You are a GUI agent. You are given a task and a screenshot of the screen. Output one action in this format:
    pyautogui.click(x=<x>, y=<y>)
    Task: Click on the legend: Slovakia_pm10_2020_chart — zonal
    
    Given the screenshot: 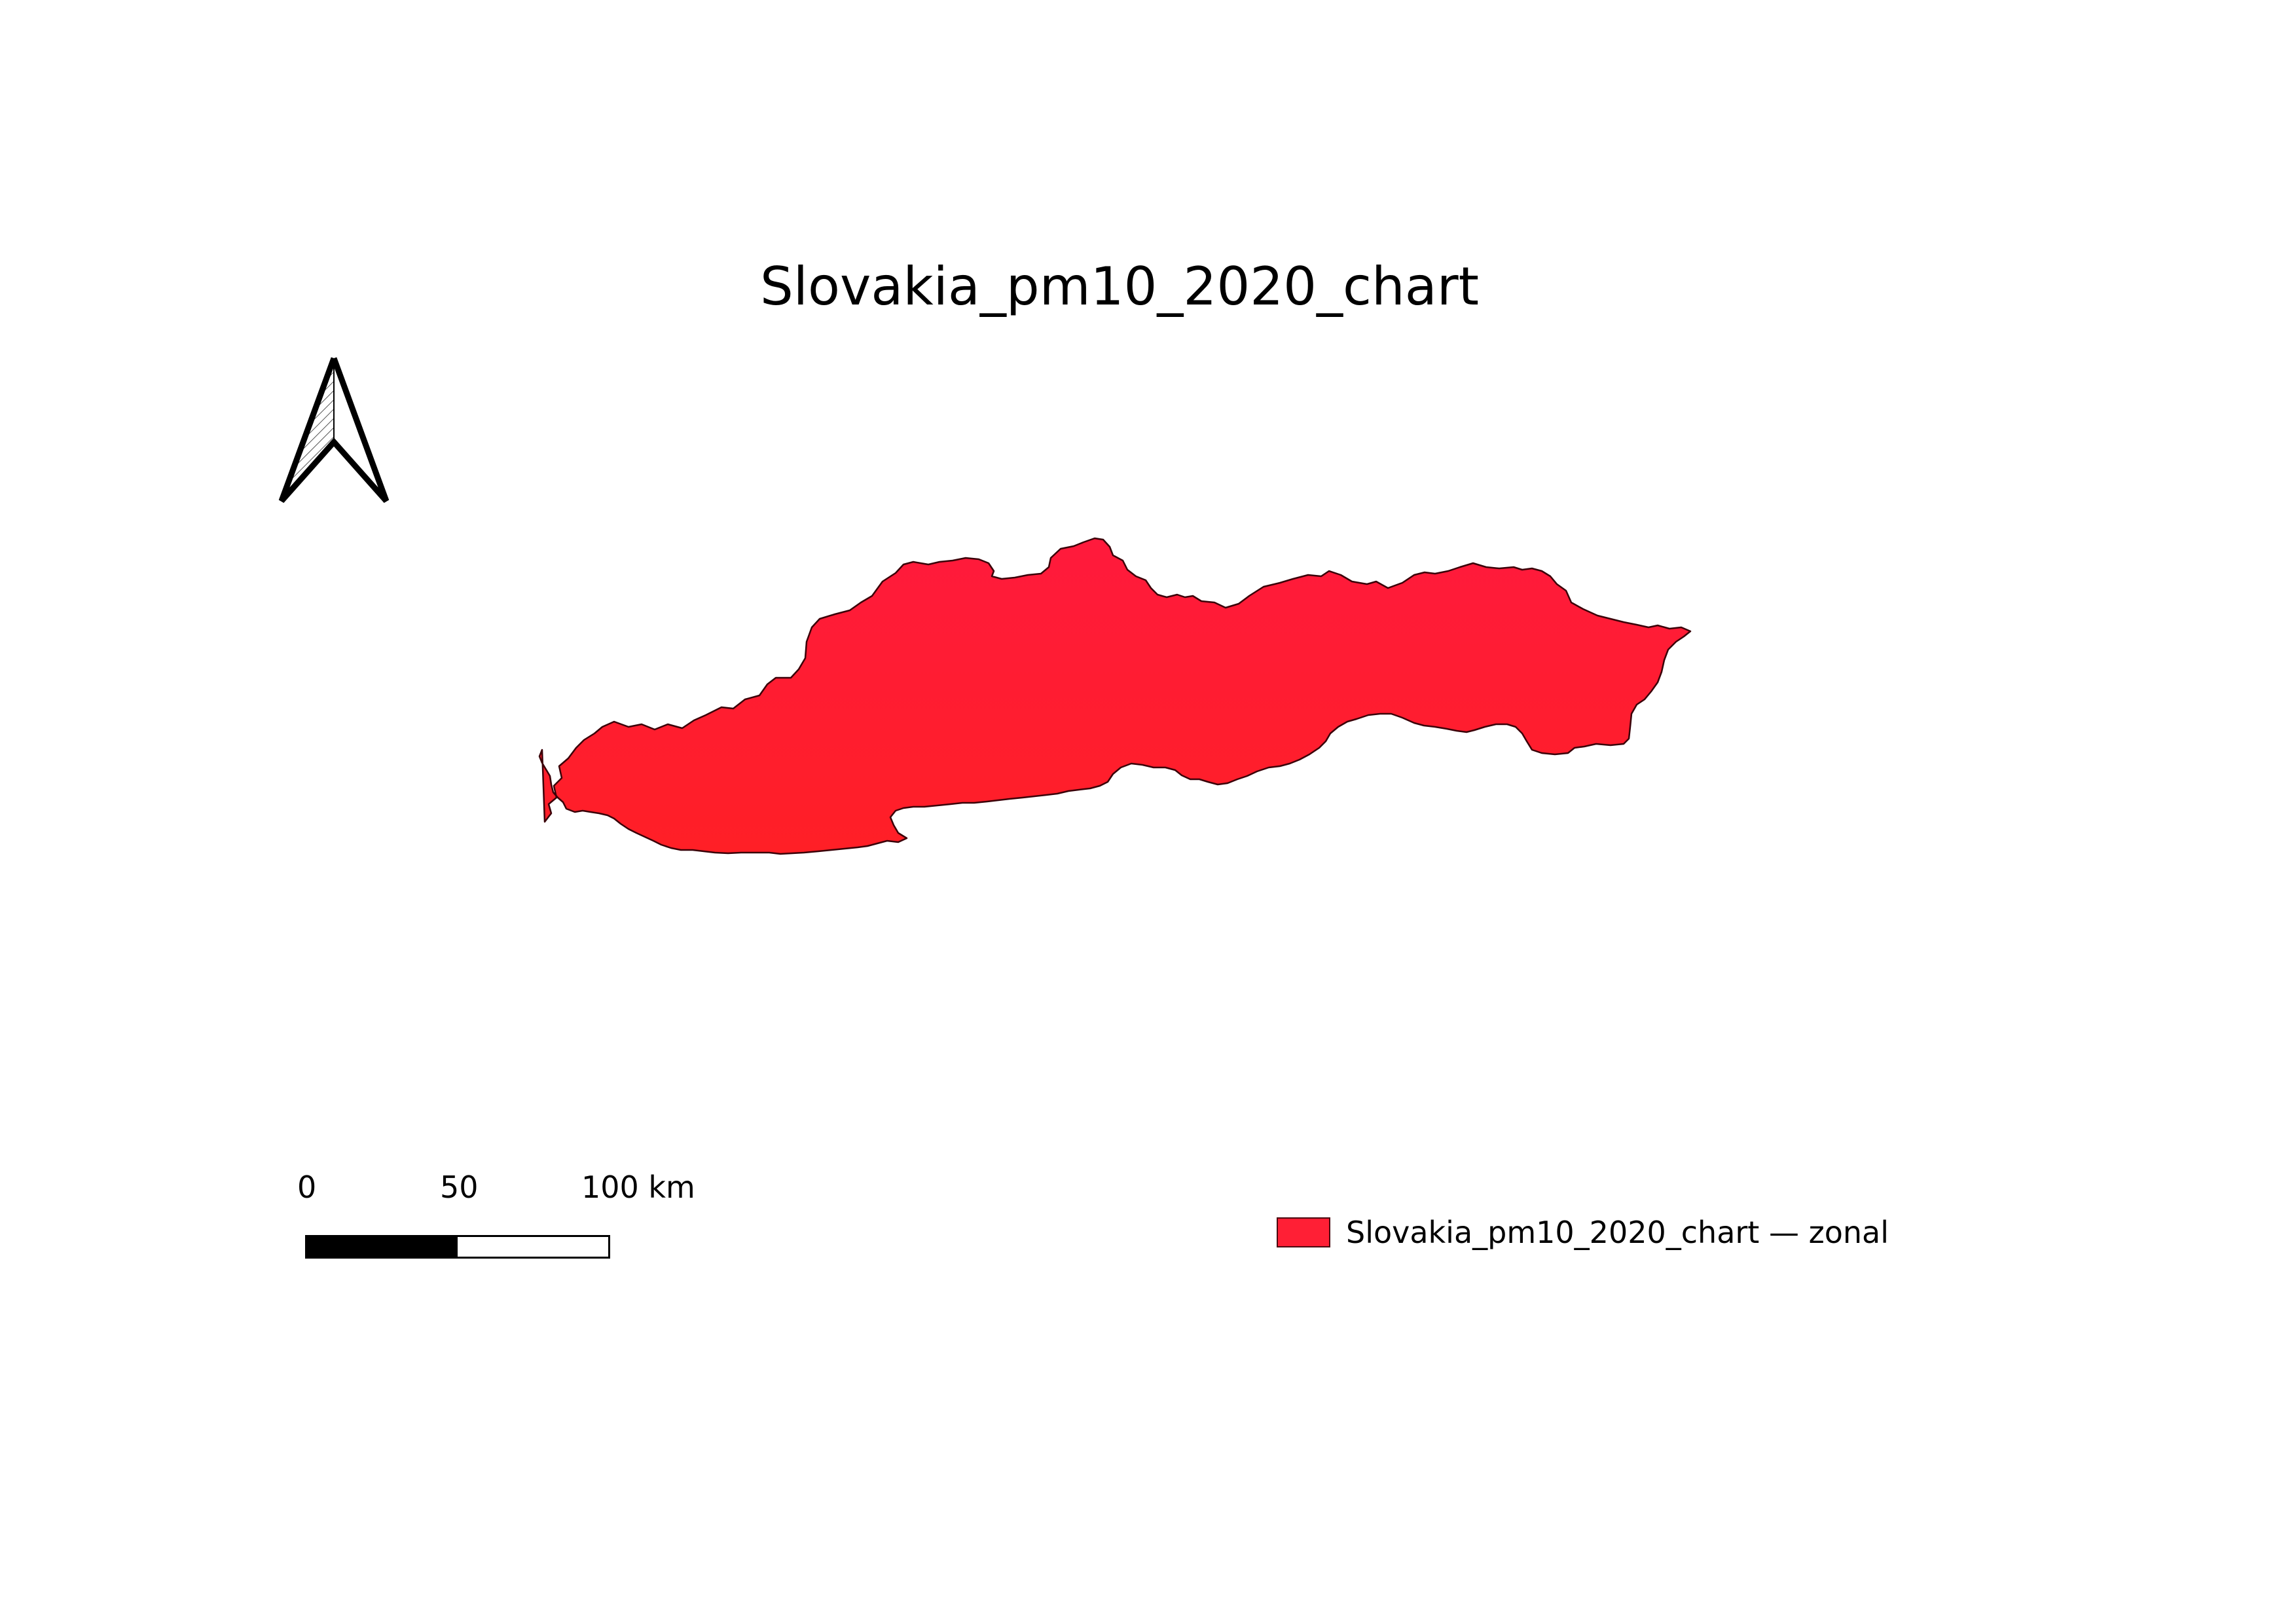 What is the action you would take?
    pyautogui.click(x=1583, y=1232)
    